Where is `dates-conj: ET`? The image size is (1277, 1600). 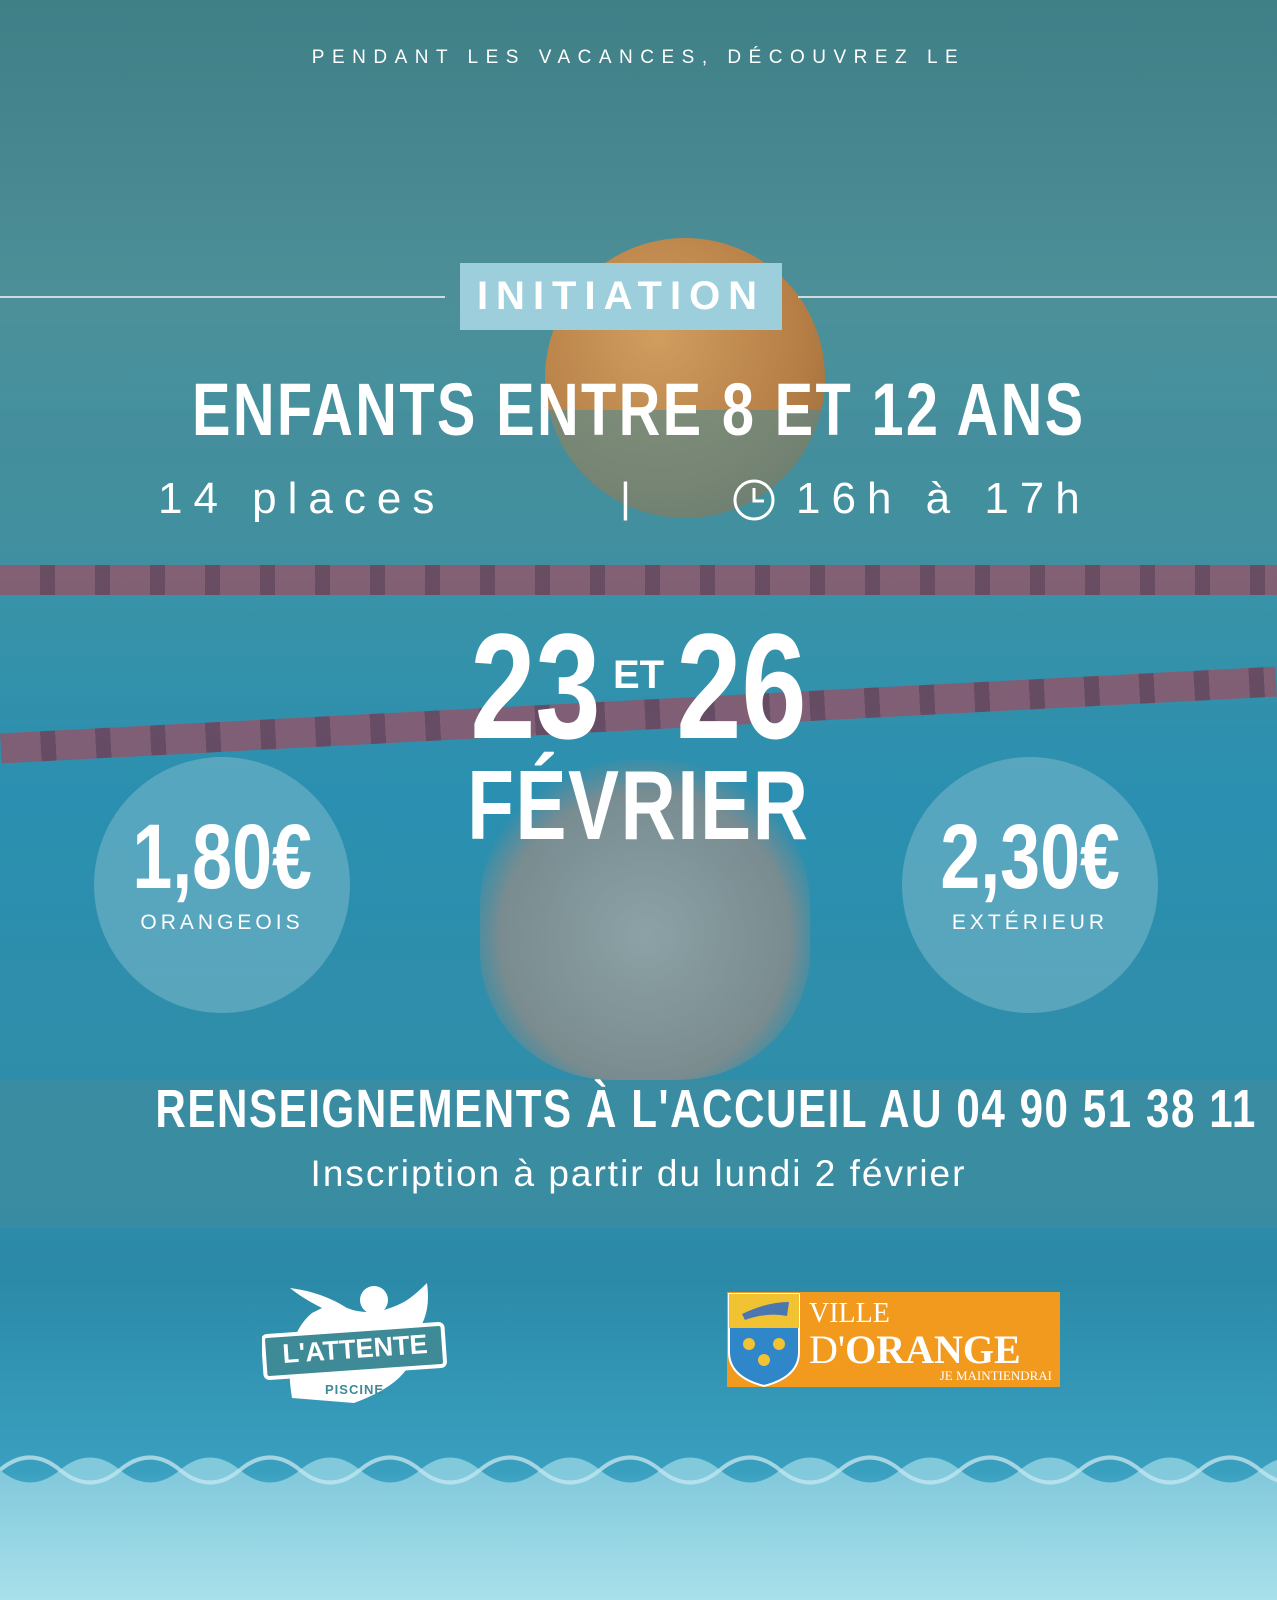
dates-conj: ET is located at coordinates (638, 675).